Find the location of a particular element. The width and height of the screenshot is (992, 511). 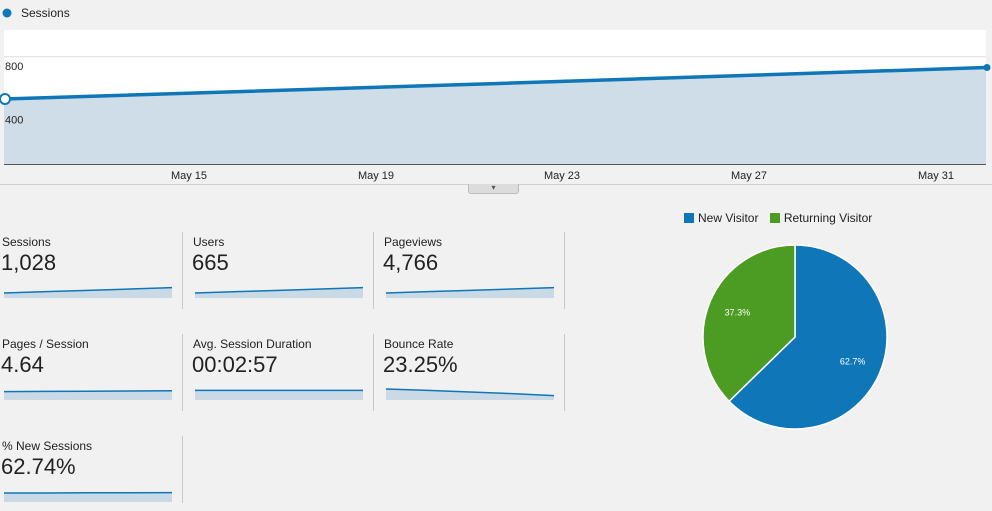

sessions-legend-label: Sessions is located at coordinates (45, 13).